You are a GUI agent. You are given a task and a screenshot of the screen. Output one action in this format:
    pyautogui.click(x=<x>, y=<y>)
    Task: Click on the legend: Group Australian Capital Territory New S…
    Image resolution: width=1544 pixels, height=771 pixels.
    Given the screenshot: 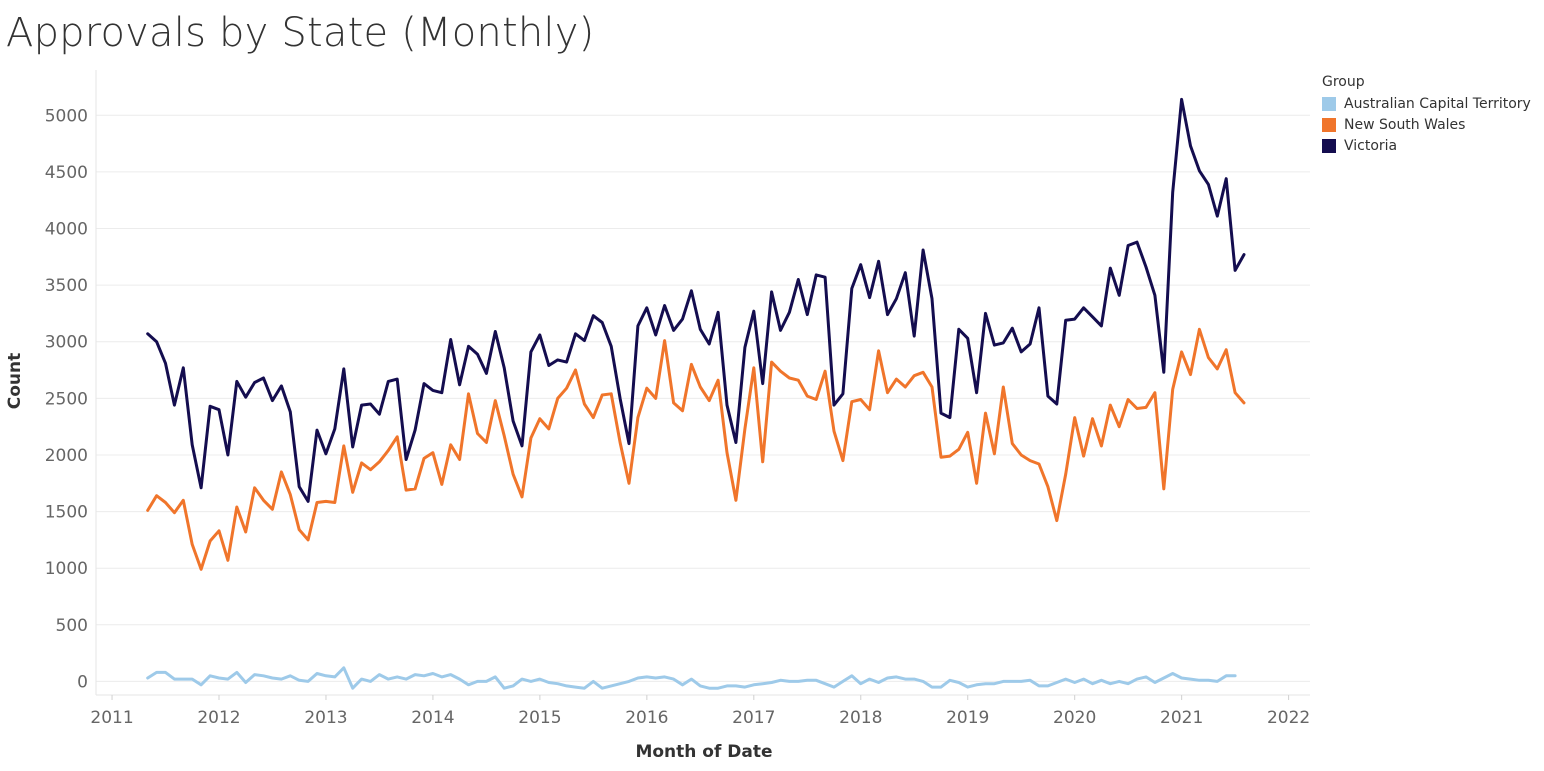 What is the action you would take?
    pyautogui.click(x=1426, y=115)
    